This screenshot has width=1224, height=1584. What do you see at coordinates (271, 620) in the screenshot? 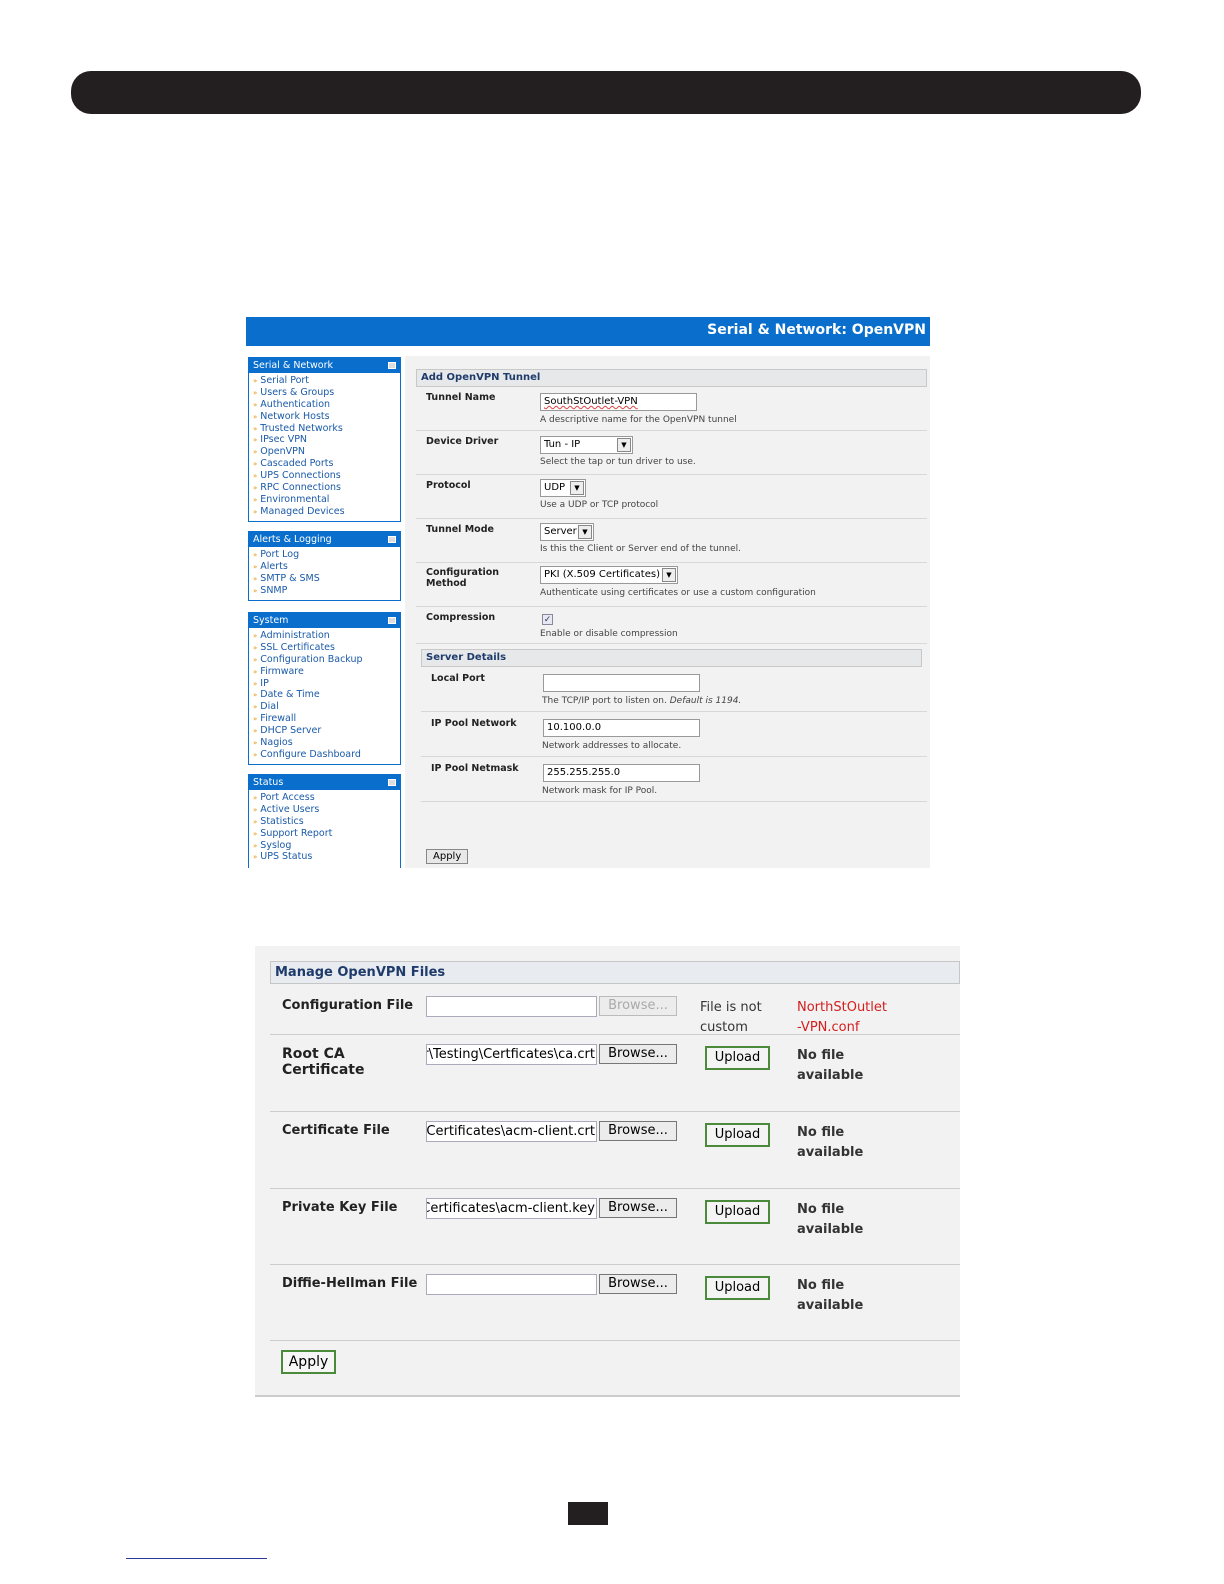
I see `sidebar-group-title: System` at bounding box center [271, 620].